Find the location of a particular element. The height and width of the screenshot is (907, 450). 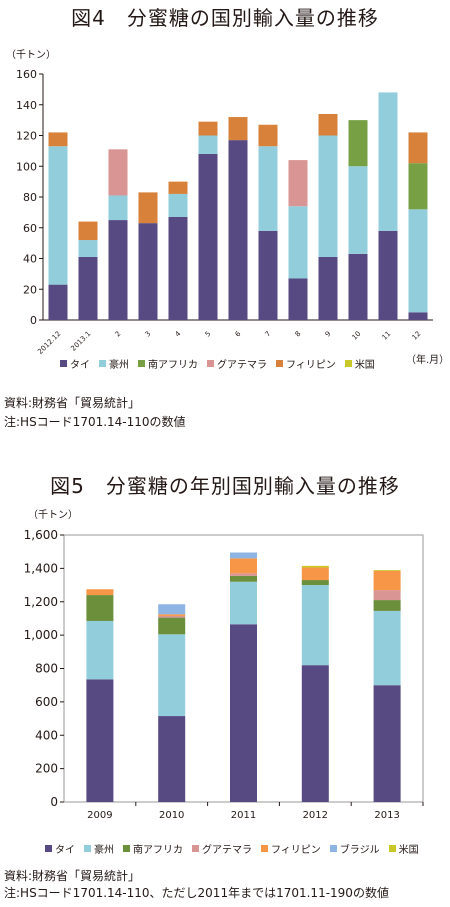

legend-item: 南アフリカ is located at coordinates (168, 363).